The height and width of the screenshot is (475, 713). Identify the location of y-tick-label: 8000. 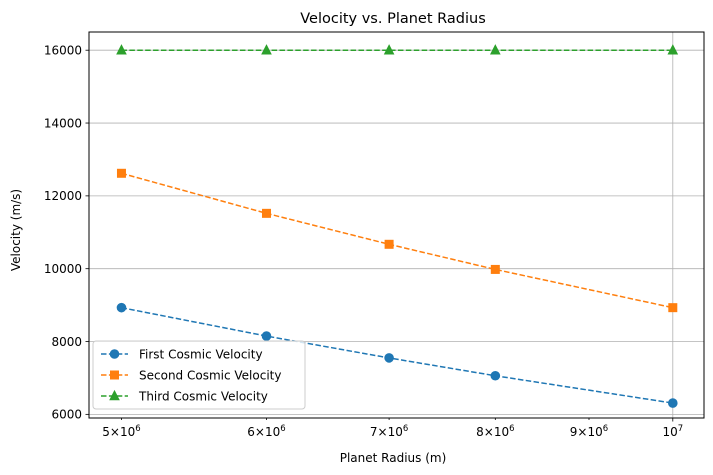
(66, 342).